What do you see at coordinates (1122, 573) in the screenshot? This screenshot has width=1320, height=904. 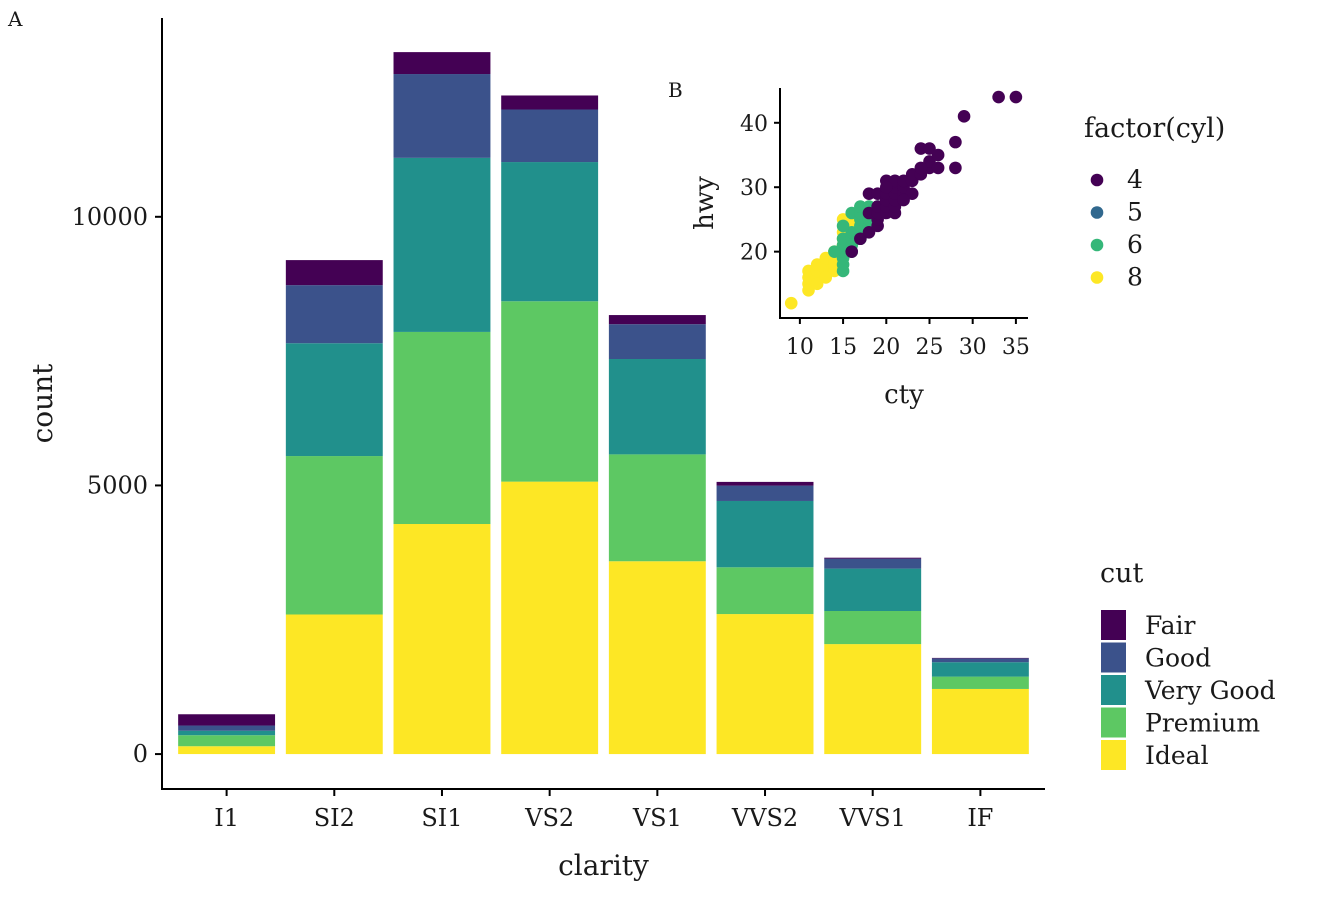 I see `legend-cut-title: cut` at bounding box center [1122, 573].